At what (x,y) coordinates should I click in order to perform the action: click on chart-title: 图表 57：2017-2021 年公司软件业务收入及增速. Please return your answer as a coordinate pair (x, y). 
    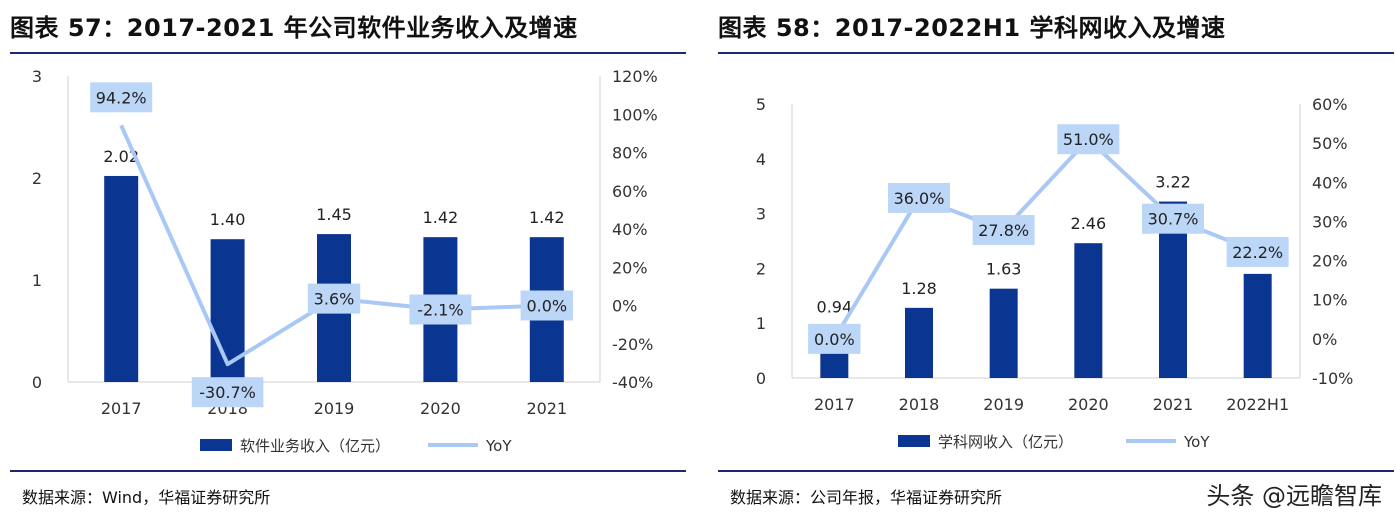
    Looking at the image, I should click on (294, 28).